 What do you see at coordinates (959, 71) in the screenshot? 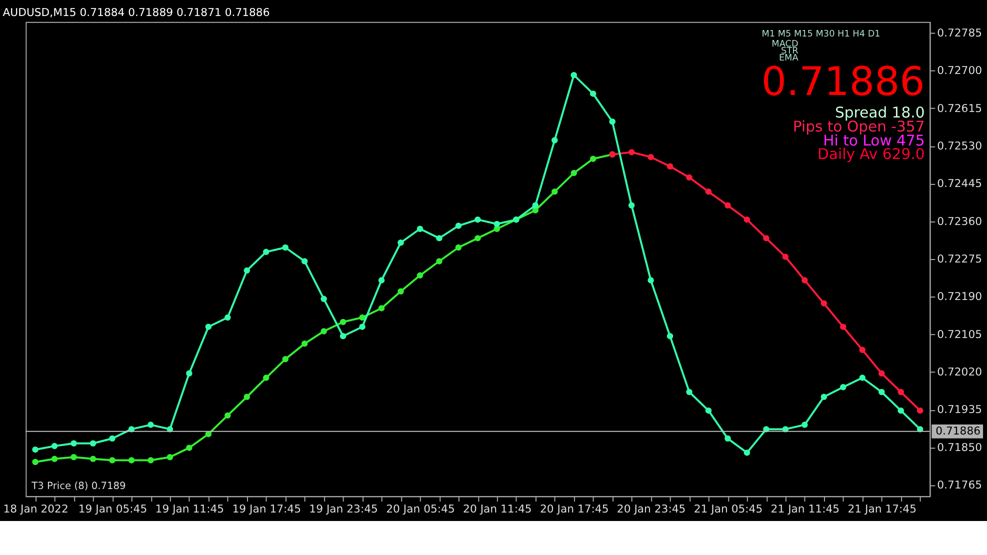
I see `y-tick-label: 0.72700` at bounding box center [959, 71].